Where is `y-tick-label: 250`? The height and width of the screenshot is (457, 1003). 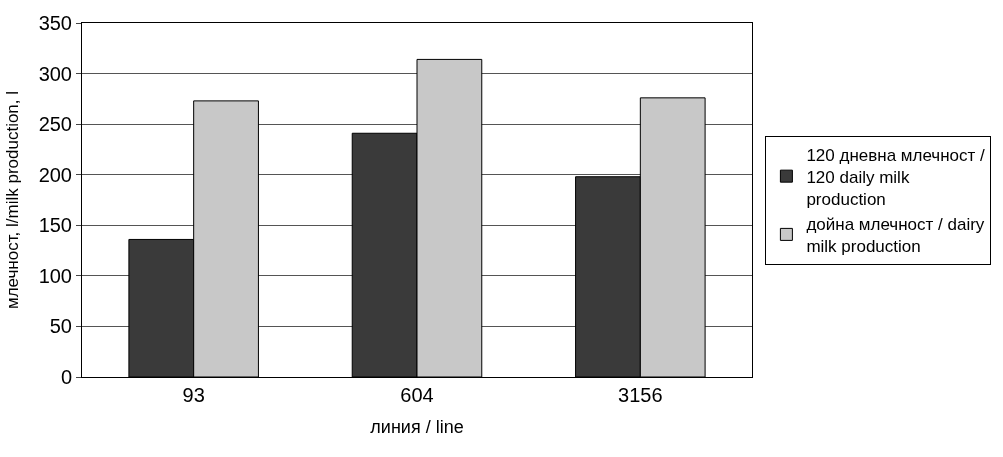
y-tick-label: 250 is located at coordinates (55, 124).